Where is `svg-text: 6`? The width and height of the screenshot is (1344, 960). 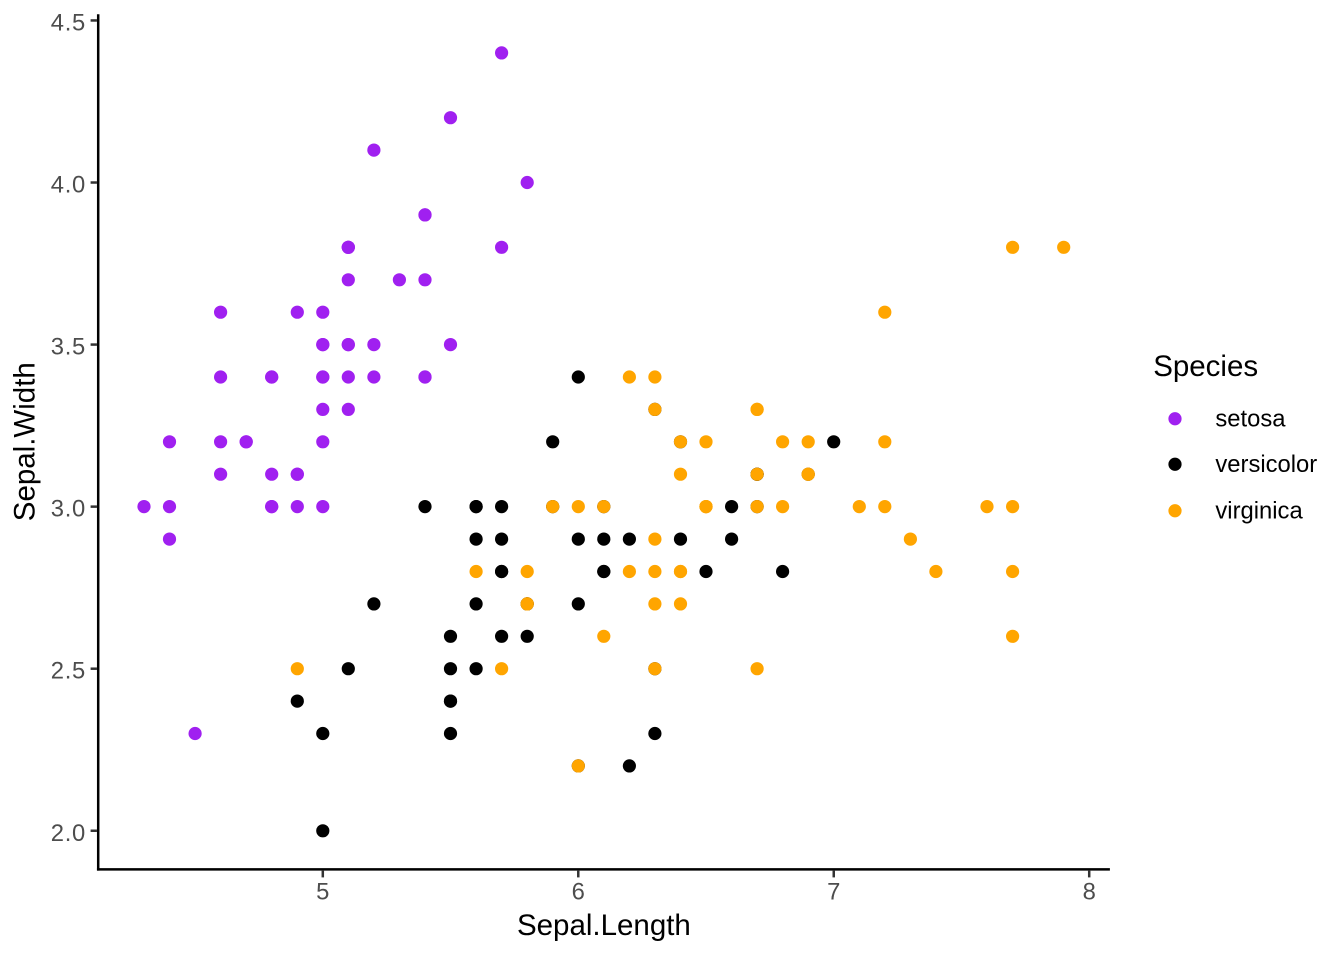 svg-text: 6 is located at coordinates (578, 892).